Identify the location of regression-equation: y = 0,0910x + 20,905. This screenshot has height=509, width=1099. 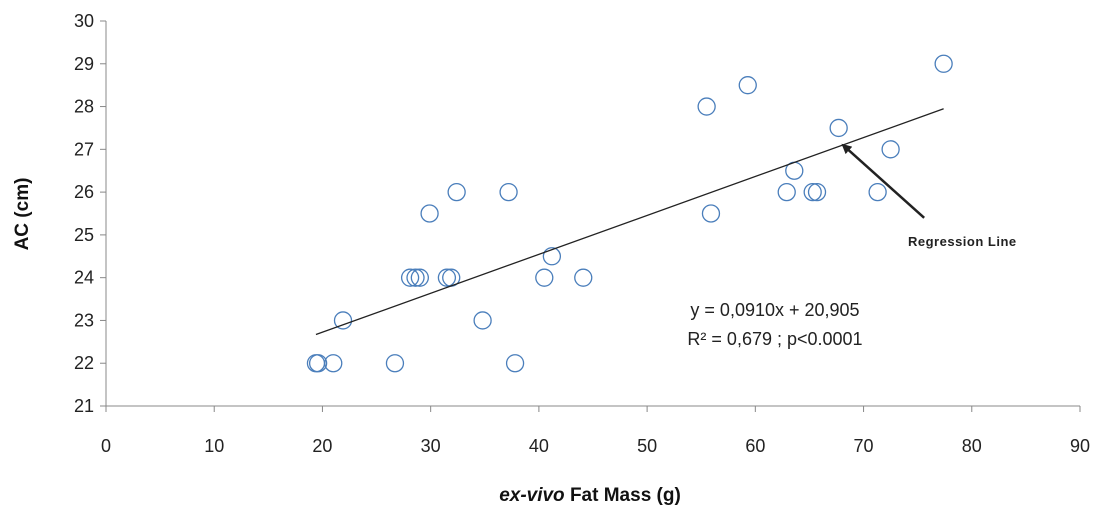
(774, 310).